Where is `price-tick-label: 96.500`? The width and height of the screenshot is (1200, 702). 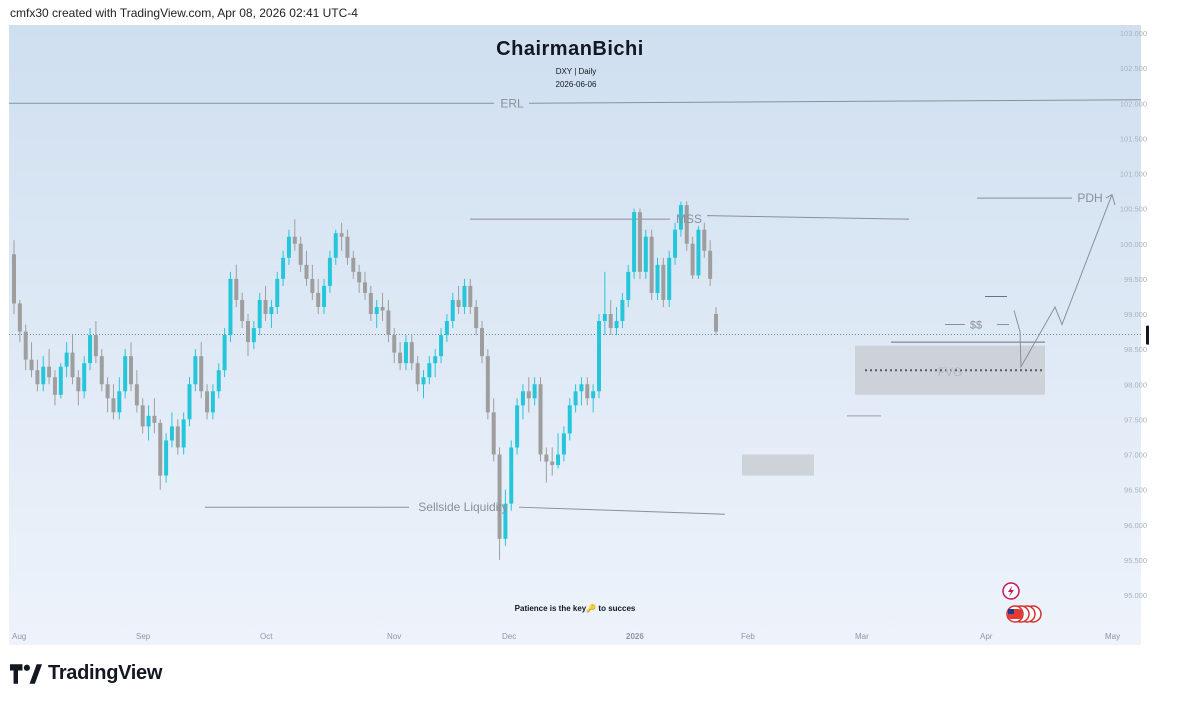
price-tick-label: 96.500 is located at coordinates (1135, 490).